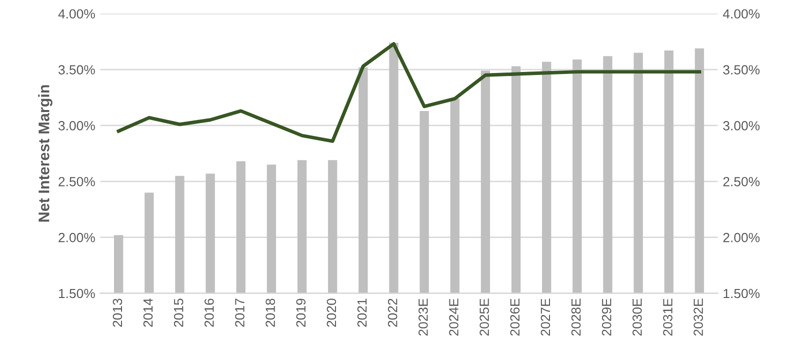 The image size is (802, 341). Describe the element at coordinates (331, 312) in the screenshot. I see `x-tick-label: 2020` at that location.